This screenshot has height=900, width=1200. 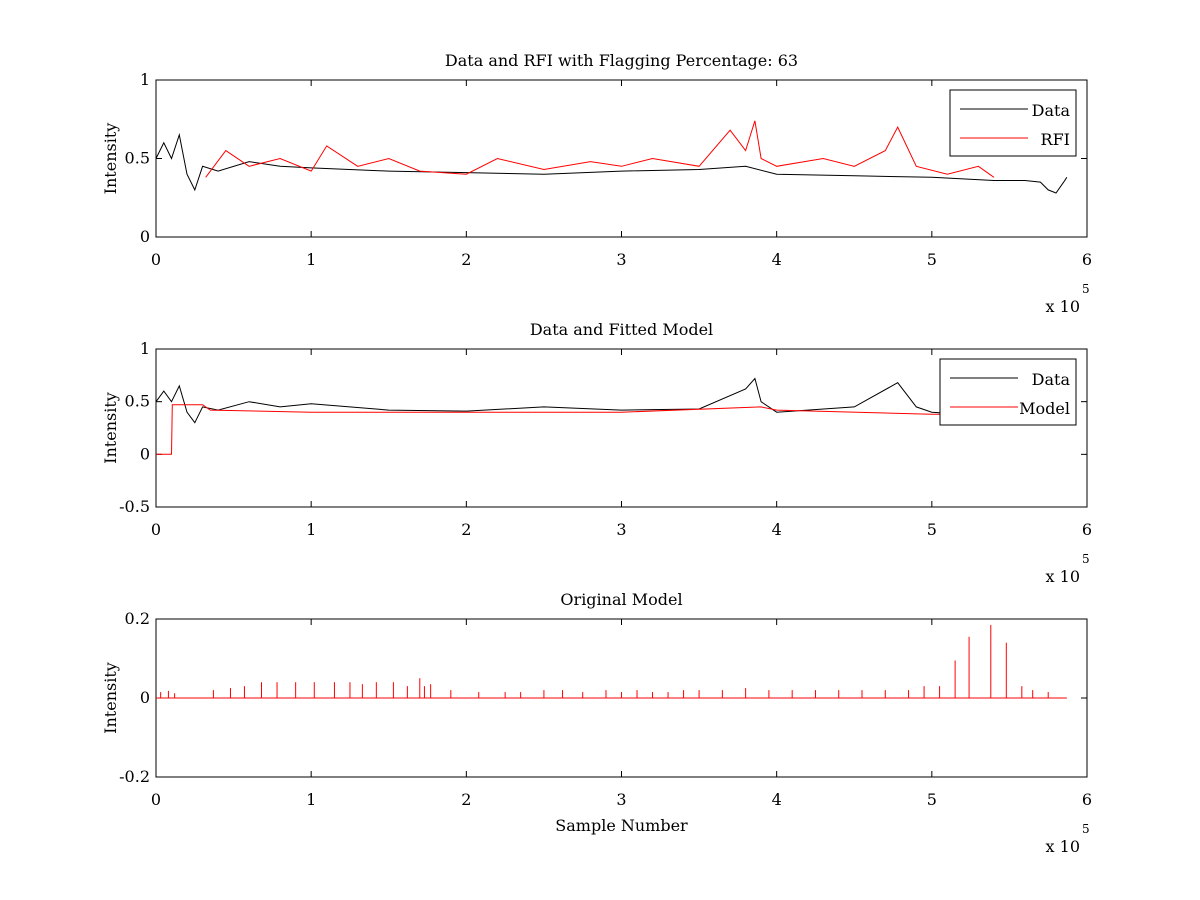 What do you see at coordinates (1063, 306) in the screenshot?
I see `panel1-x-multiplier: x 10` at bounding box center [1063, 306].